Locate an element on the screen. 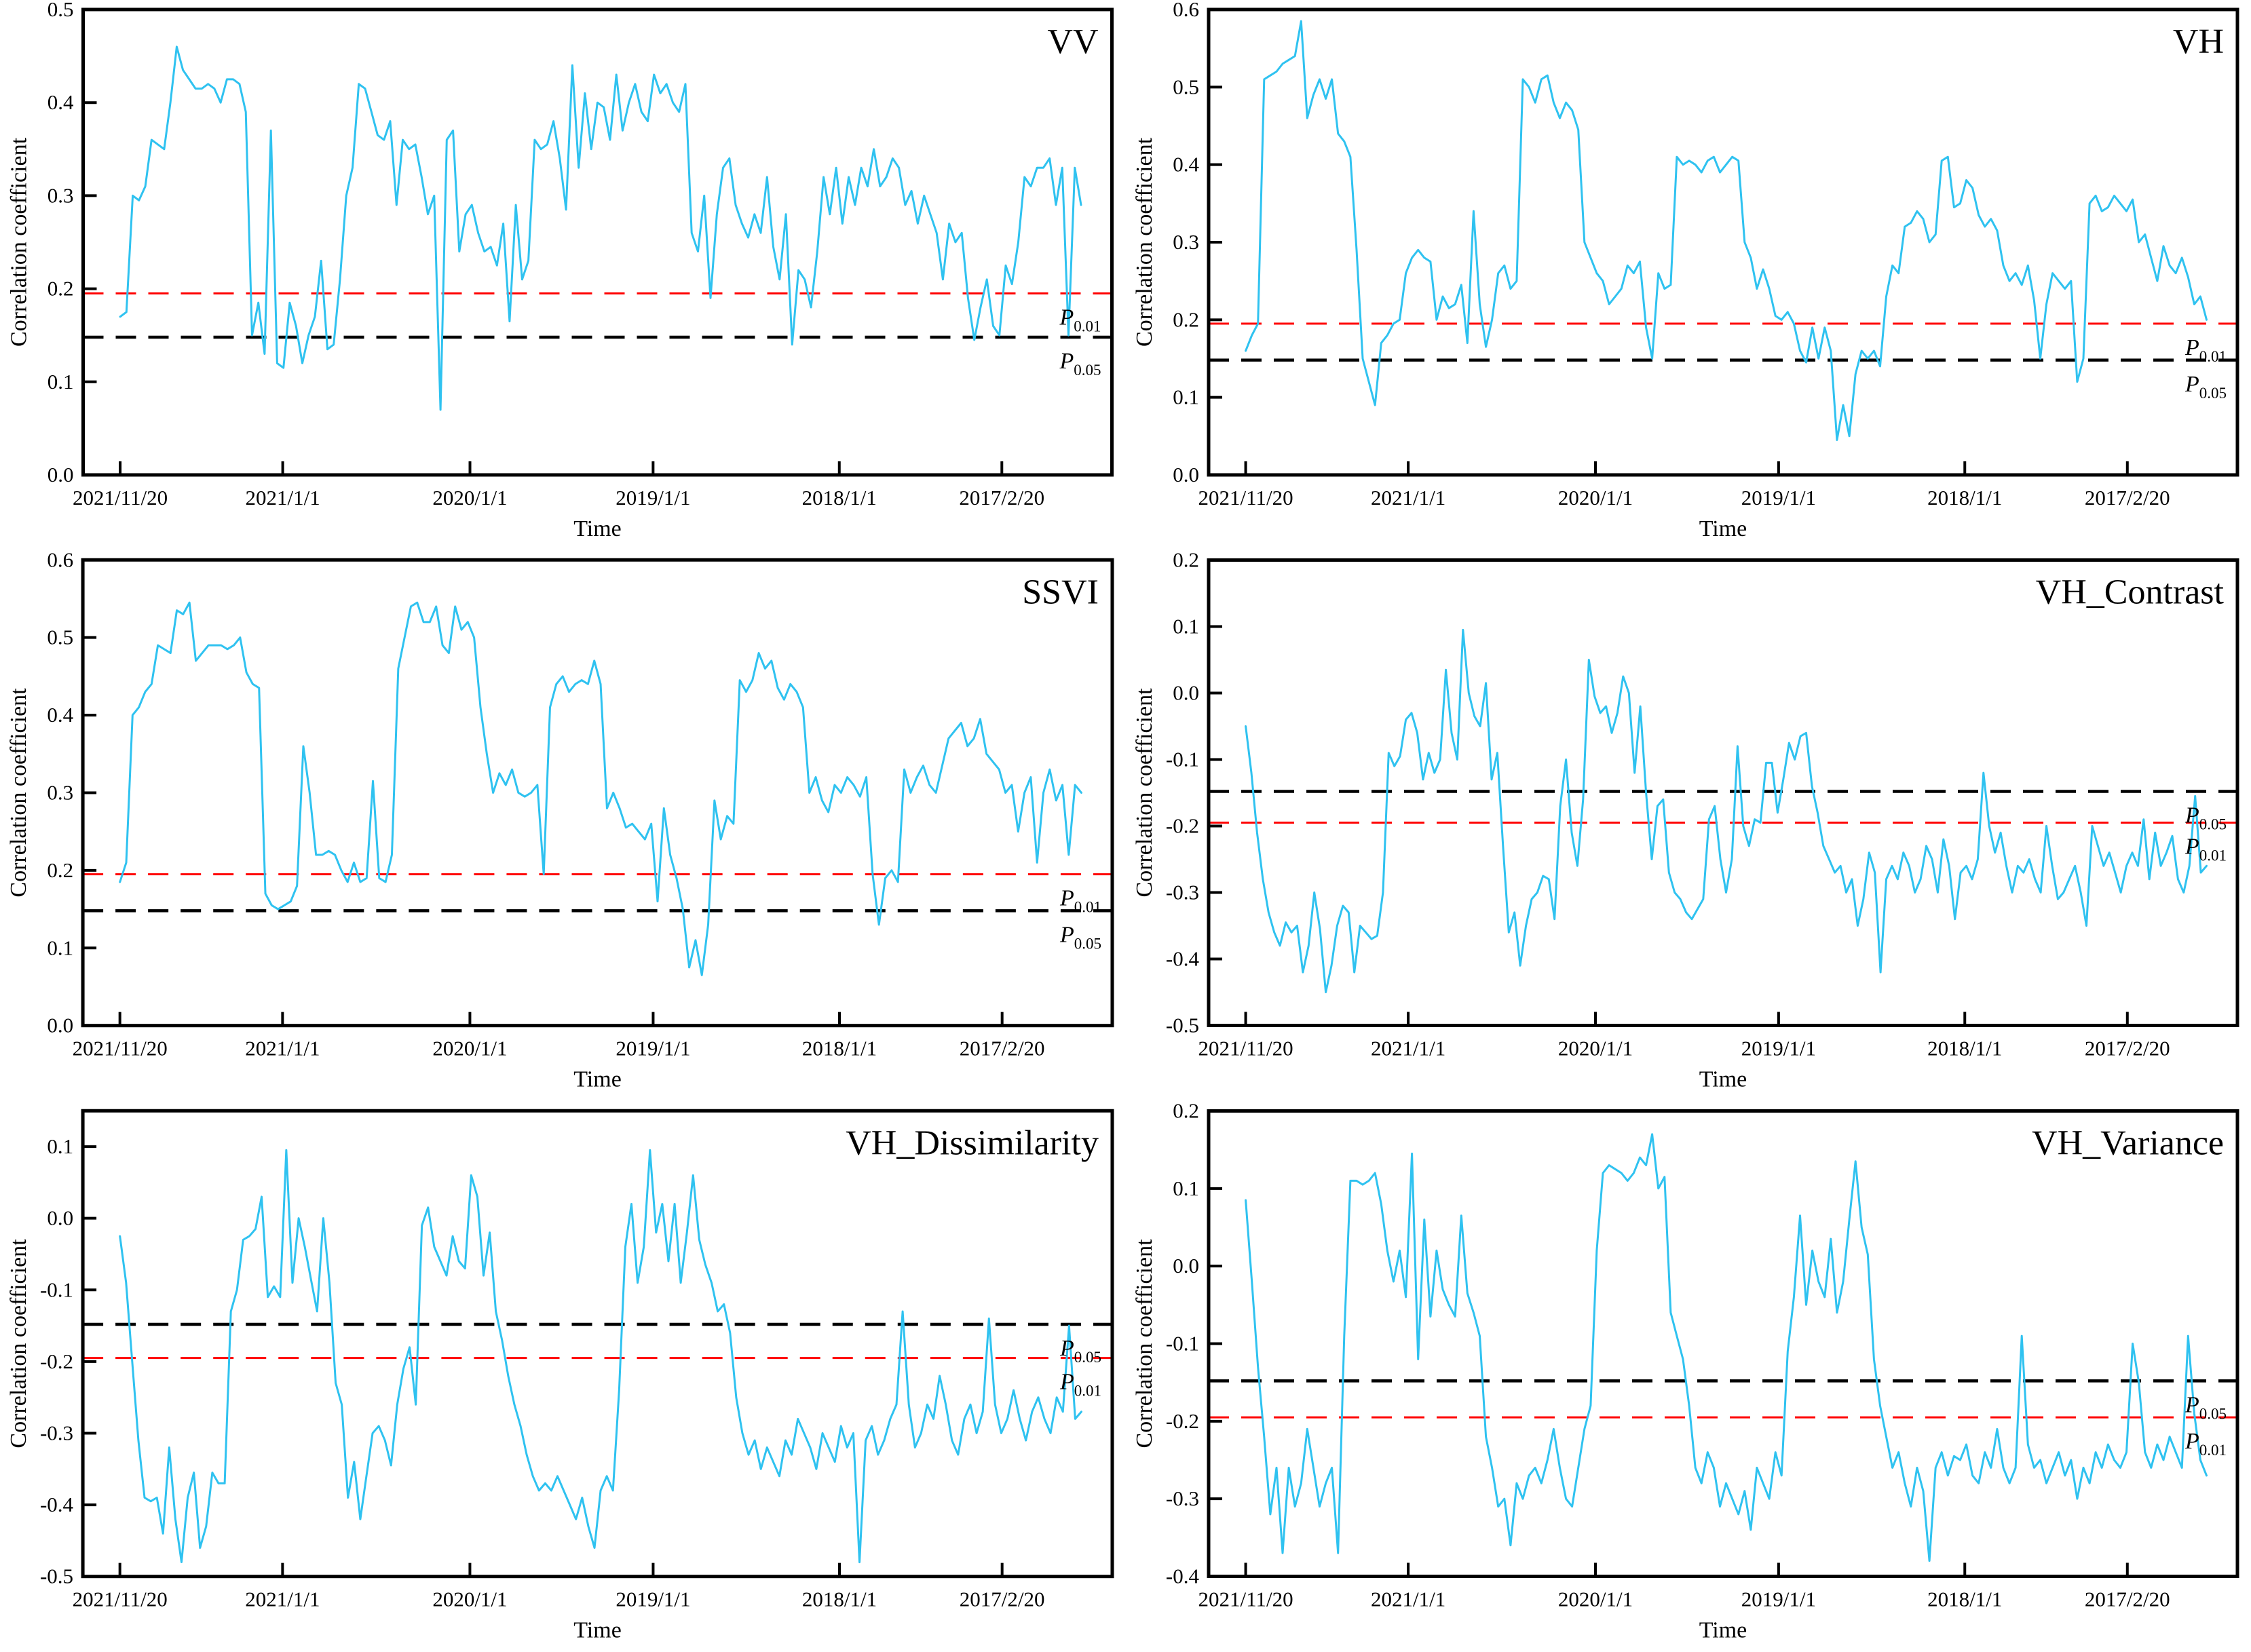  chart-title: VH_Dissimilarity is located at coordinates (973, 1142).